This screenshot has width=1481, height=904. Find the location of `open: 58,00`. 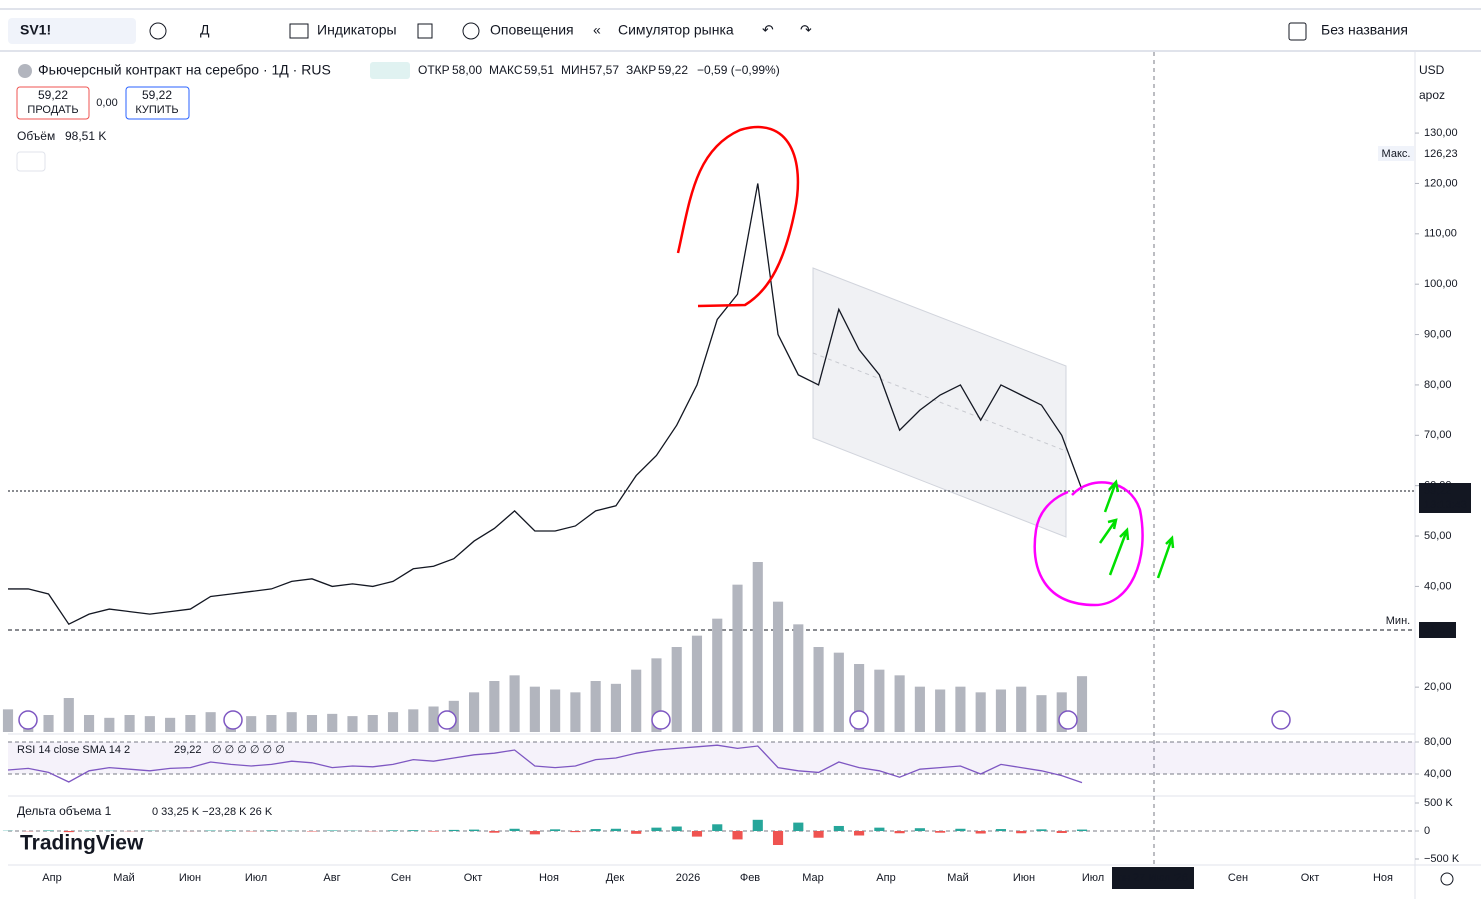

open: 58,00 is located at coordinates (467, 70).